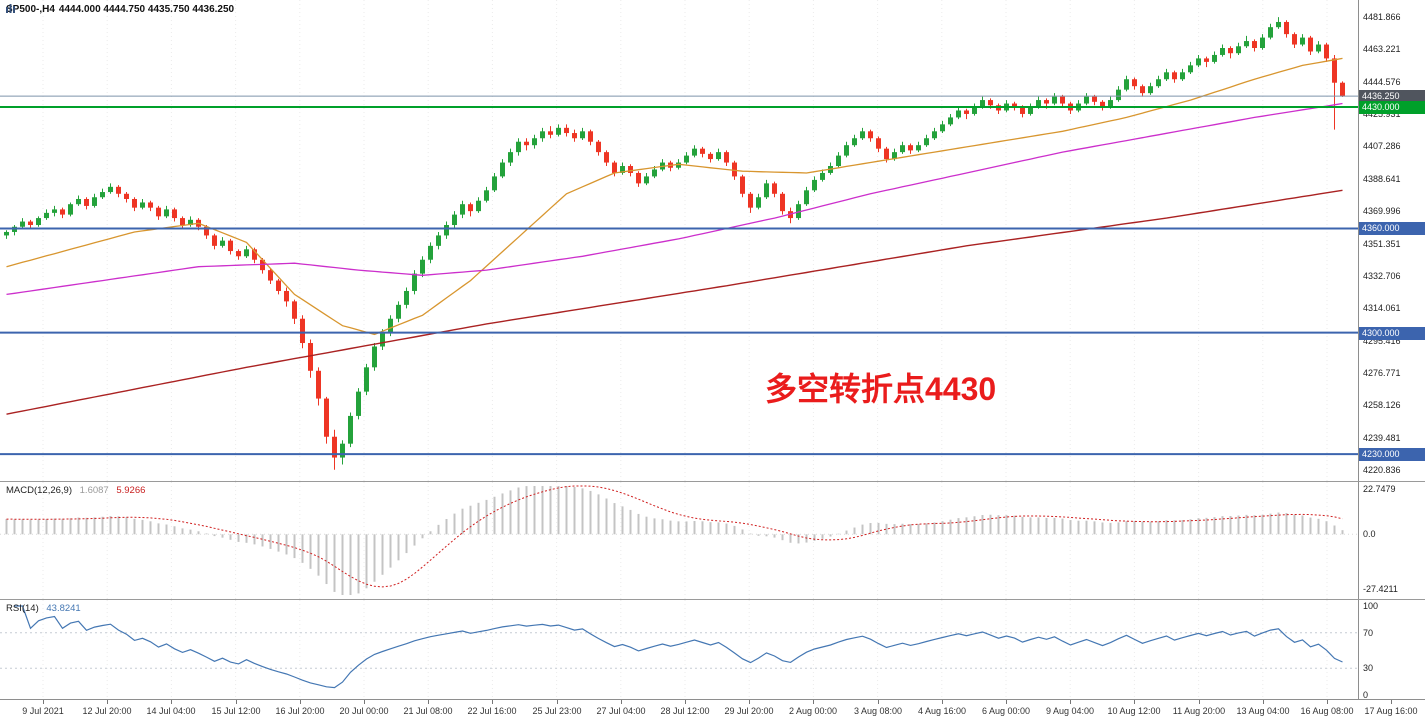 Image resolution: width=1425 pixels, height=724 pixels. I want to click on macd-signal-value: 5.9266, so click(131, 490).